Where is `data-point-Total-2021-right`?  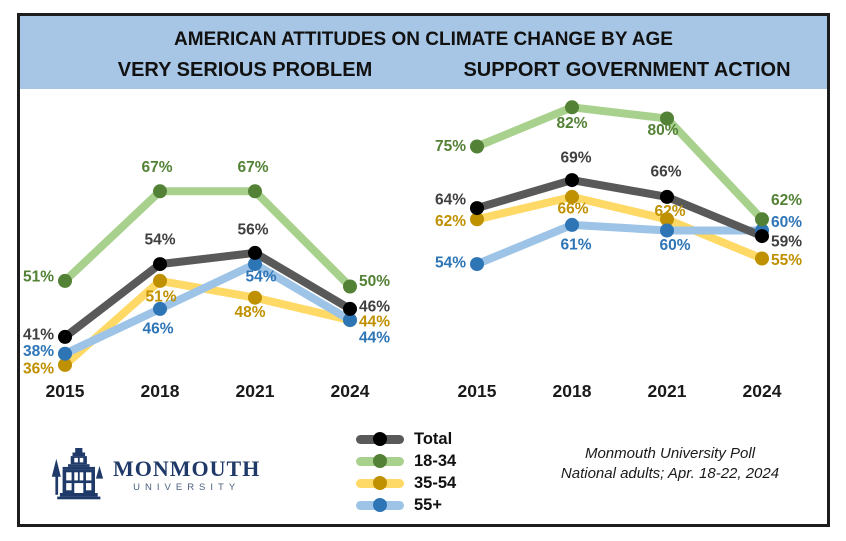
data-point-Total-2021-right is located at coordinates (667, 196).